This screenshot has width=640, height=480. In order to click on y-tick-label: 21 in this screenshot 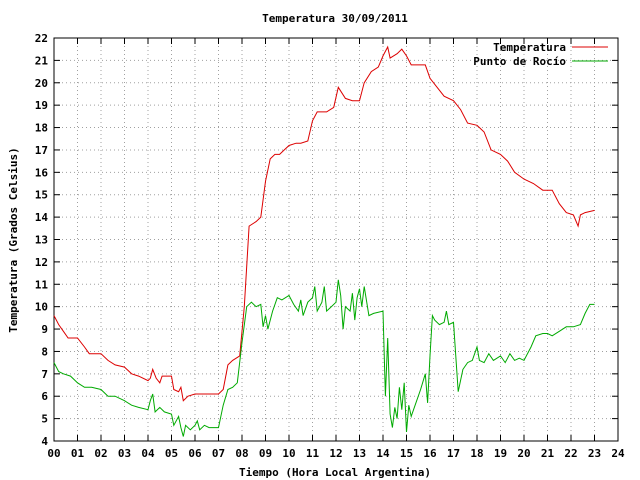, I will do `click(42, 60)`.